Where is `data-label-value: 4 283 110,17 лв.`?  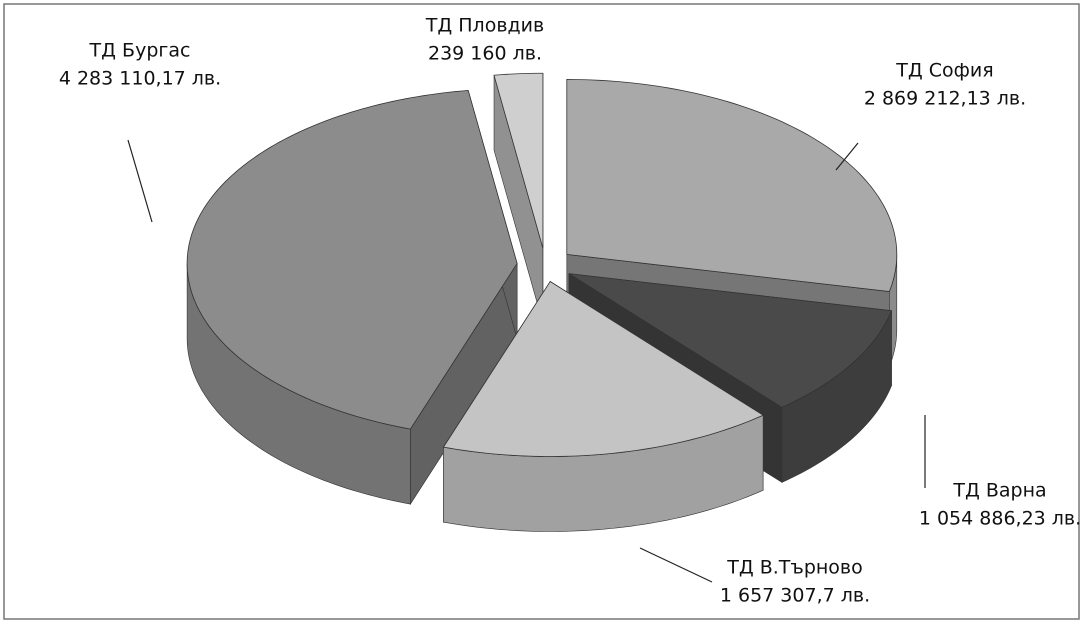 data-label-value: 4 283 110,17 лв. is located at coordinates (140, 79).